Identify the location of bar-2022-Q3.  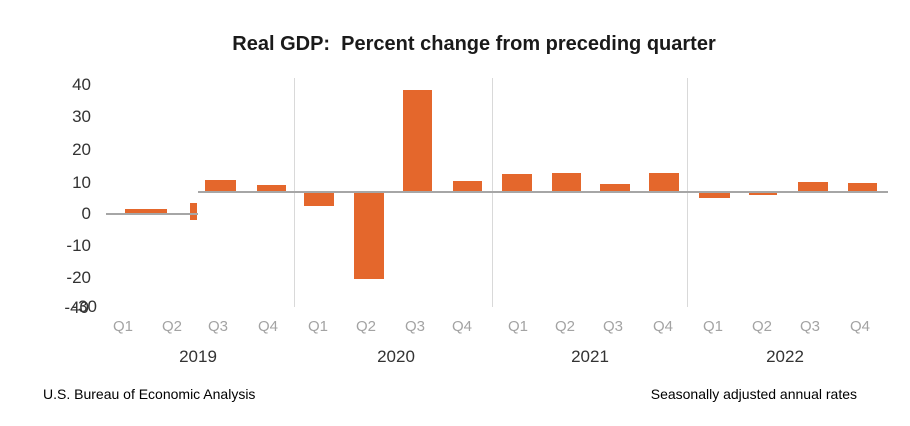
(812, 187).